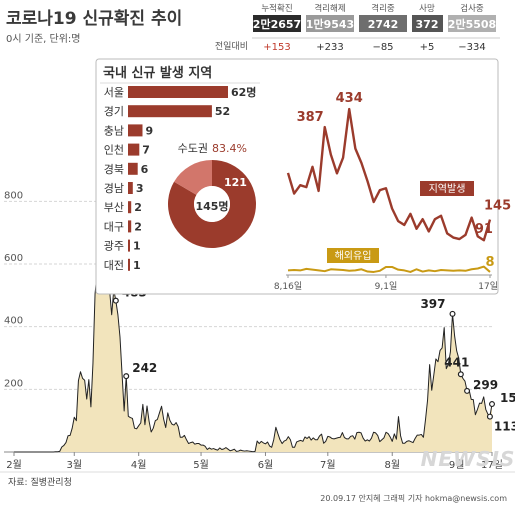 This screenshot has width=515, height=508. I want to click on stat-isolated: 격리중 2742 −85, so click(383, 28).